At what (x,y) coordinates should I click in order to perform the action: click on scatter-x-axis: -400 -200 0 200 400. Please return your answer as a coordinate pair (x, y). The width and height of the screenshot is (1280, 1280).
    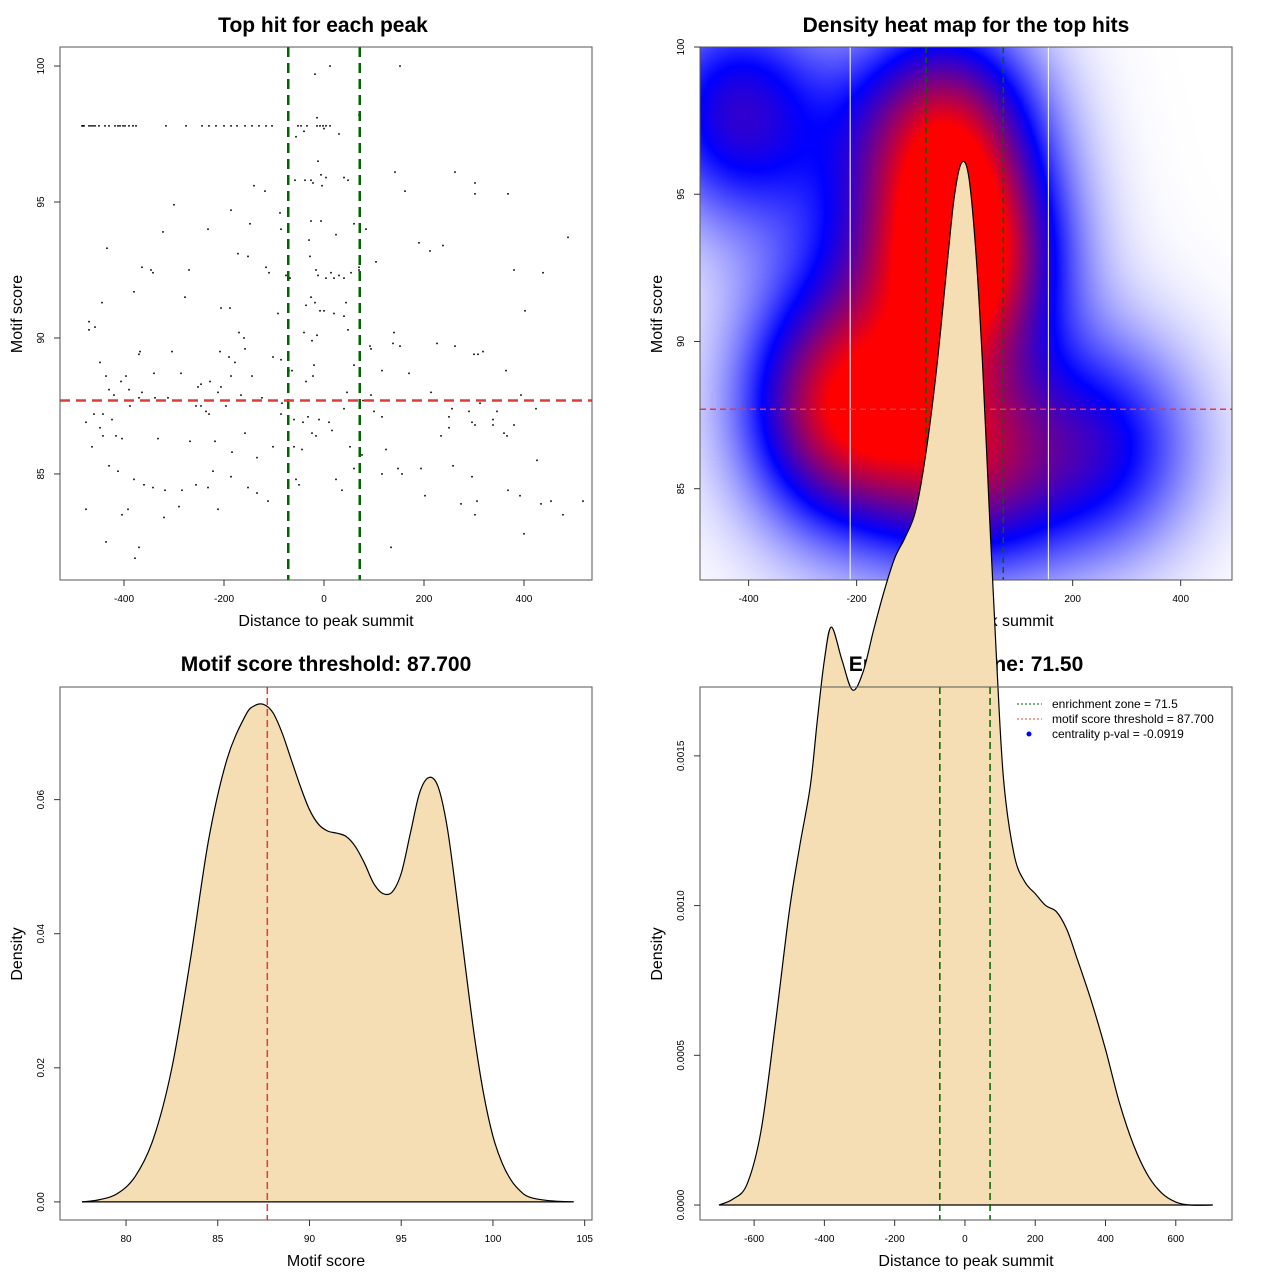
    Looking at the image, I should click on (323, 592).